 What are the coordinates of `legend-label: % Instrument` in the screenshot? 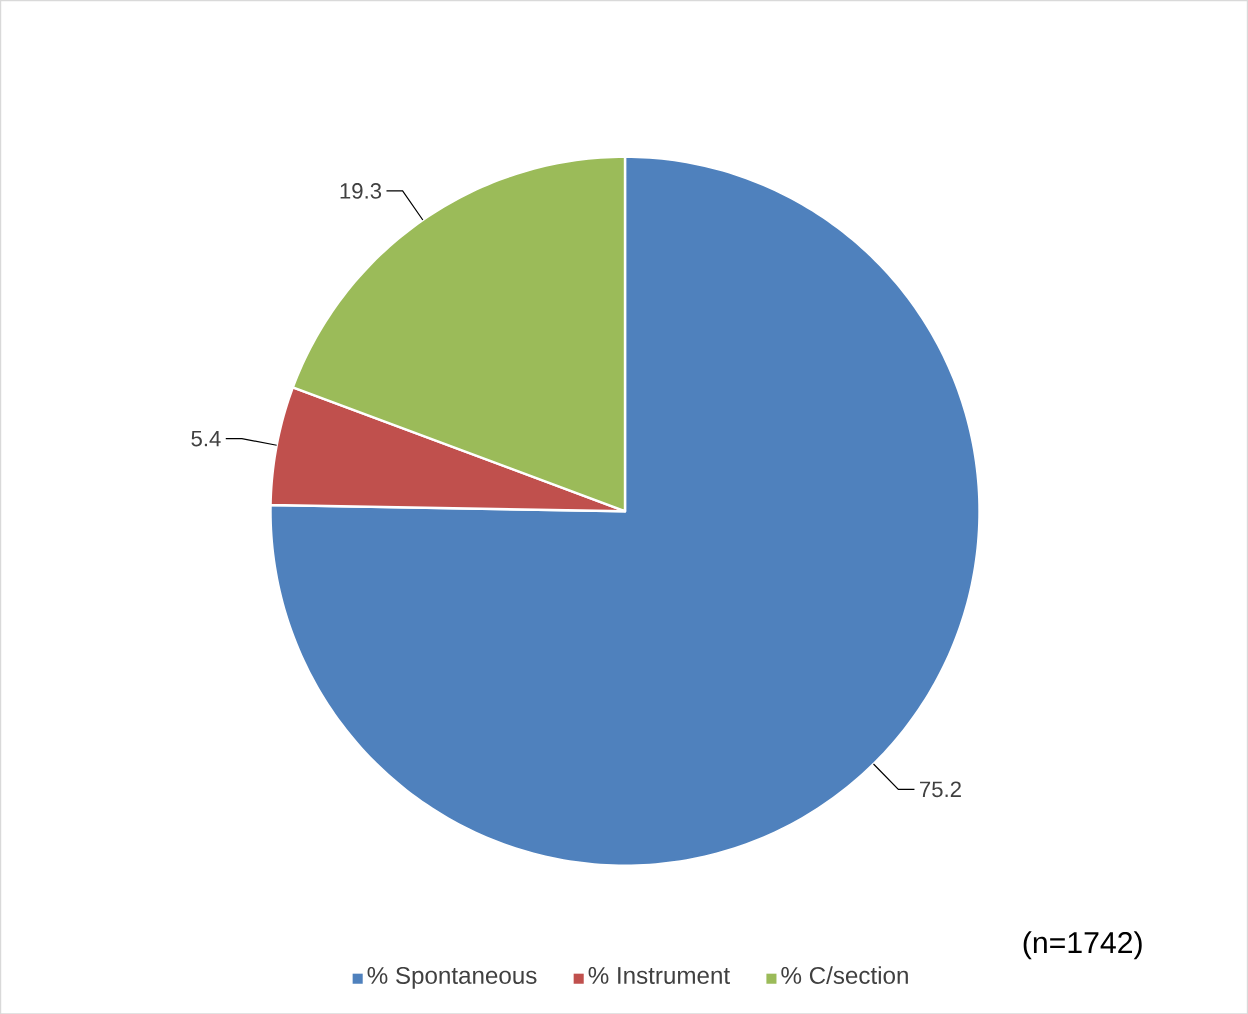 It's located at (659, 975).